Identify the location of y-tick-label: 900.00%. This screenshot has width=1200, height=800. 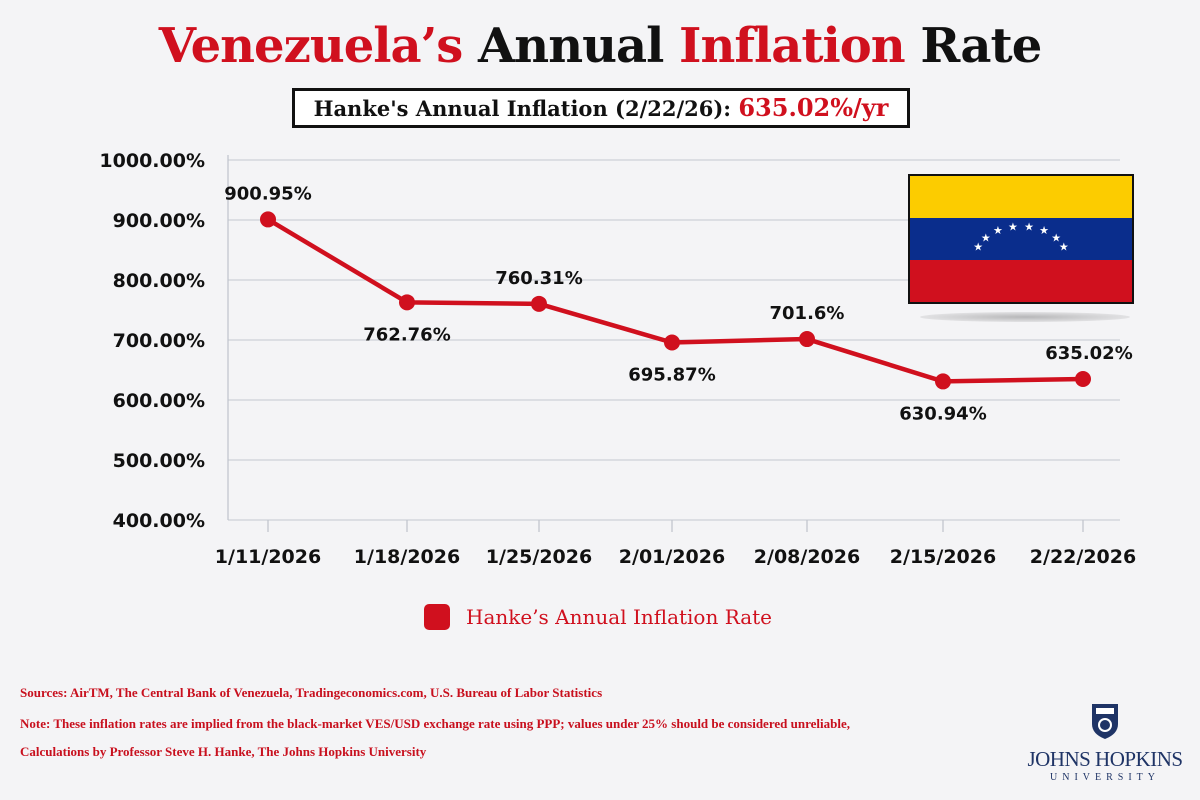
(159, 221).